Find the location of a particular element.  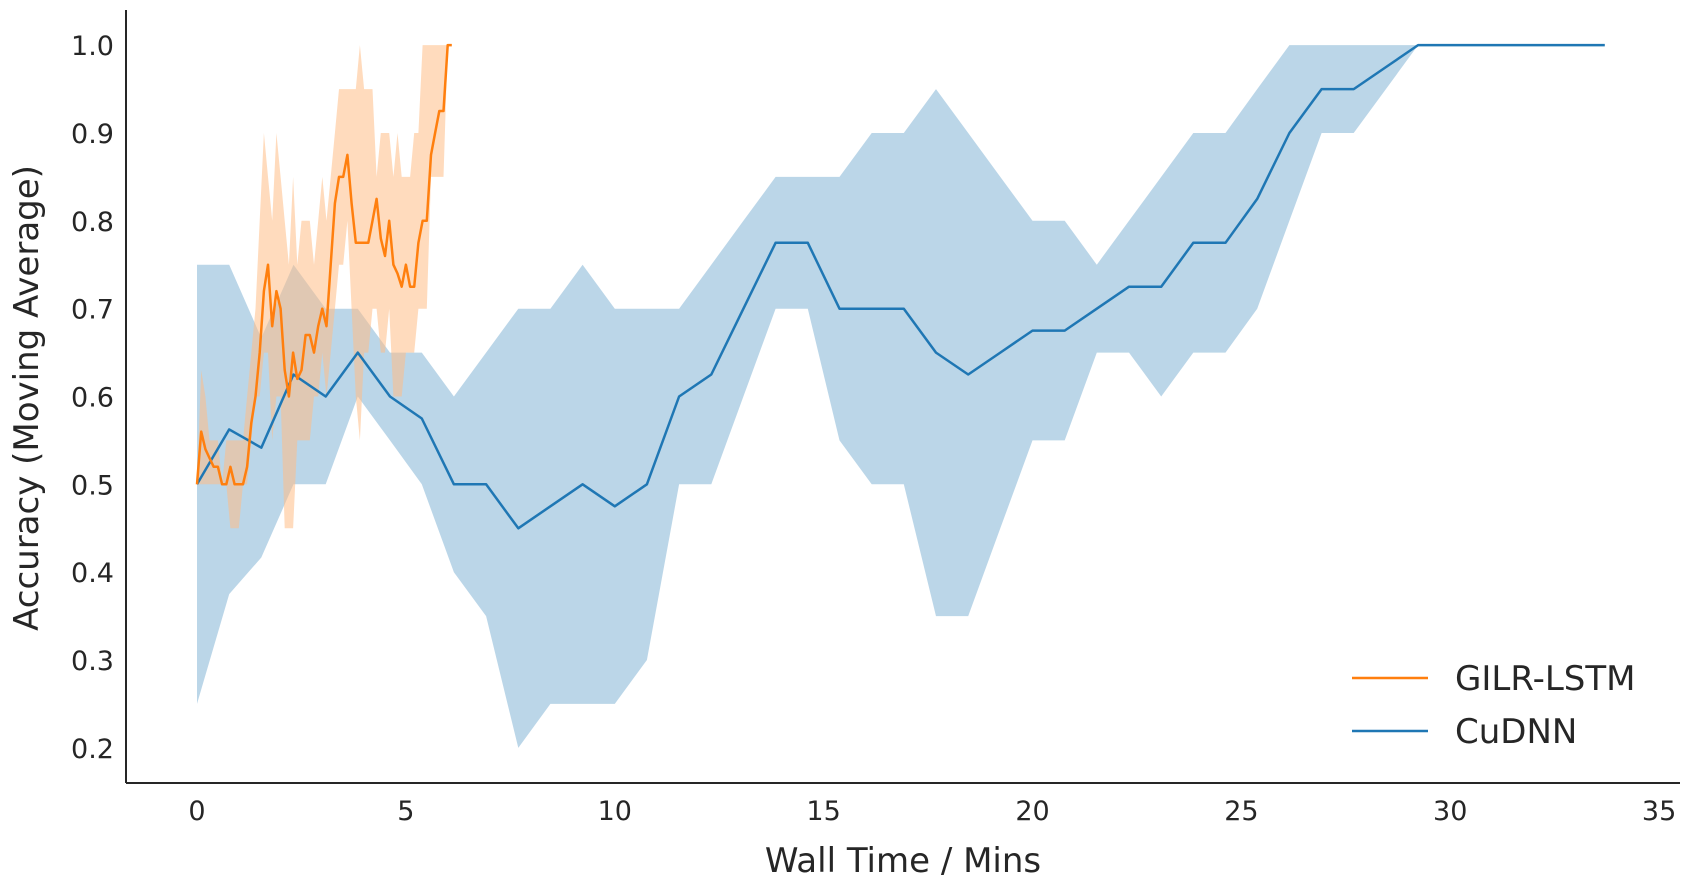

y-tick-label: 0.2 is located at coordinates (92, 749).